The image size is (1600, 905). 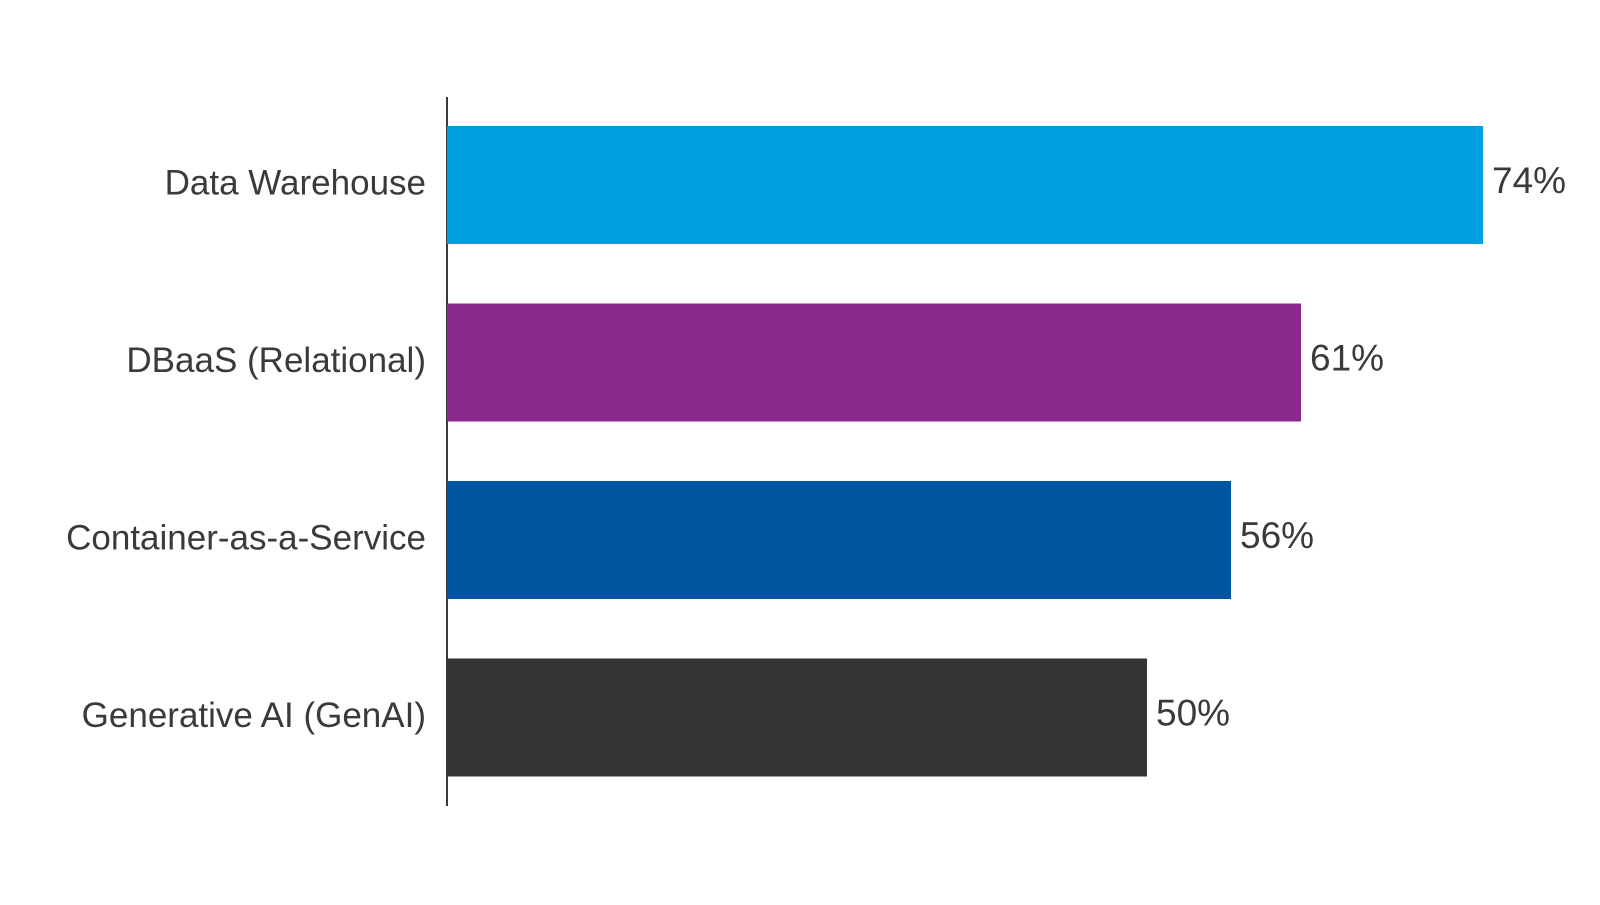 I want to click on category-label: Generative AI (GenAI), so click(x=254, y=715).